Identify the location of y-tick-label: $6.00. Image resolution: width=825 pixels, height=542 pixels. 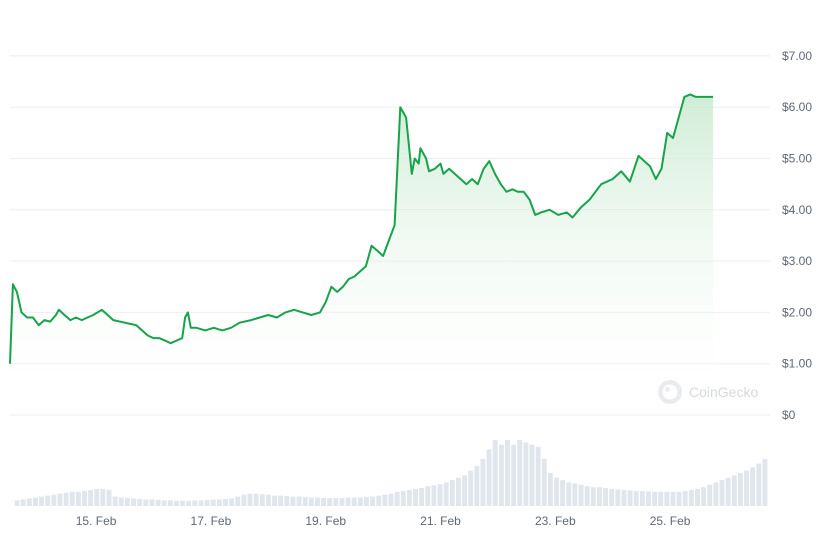
(797, 107).